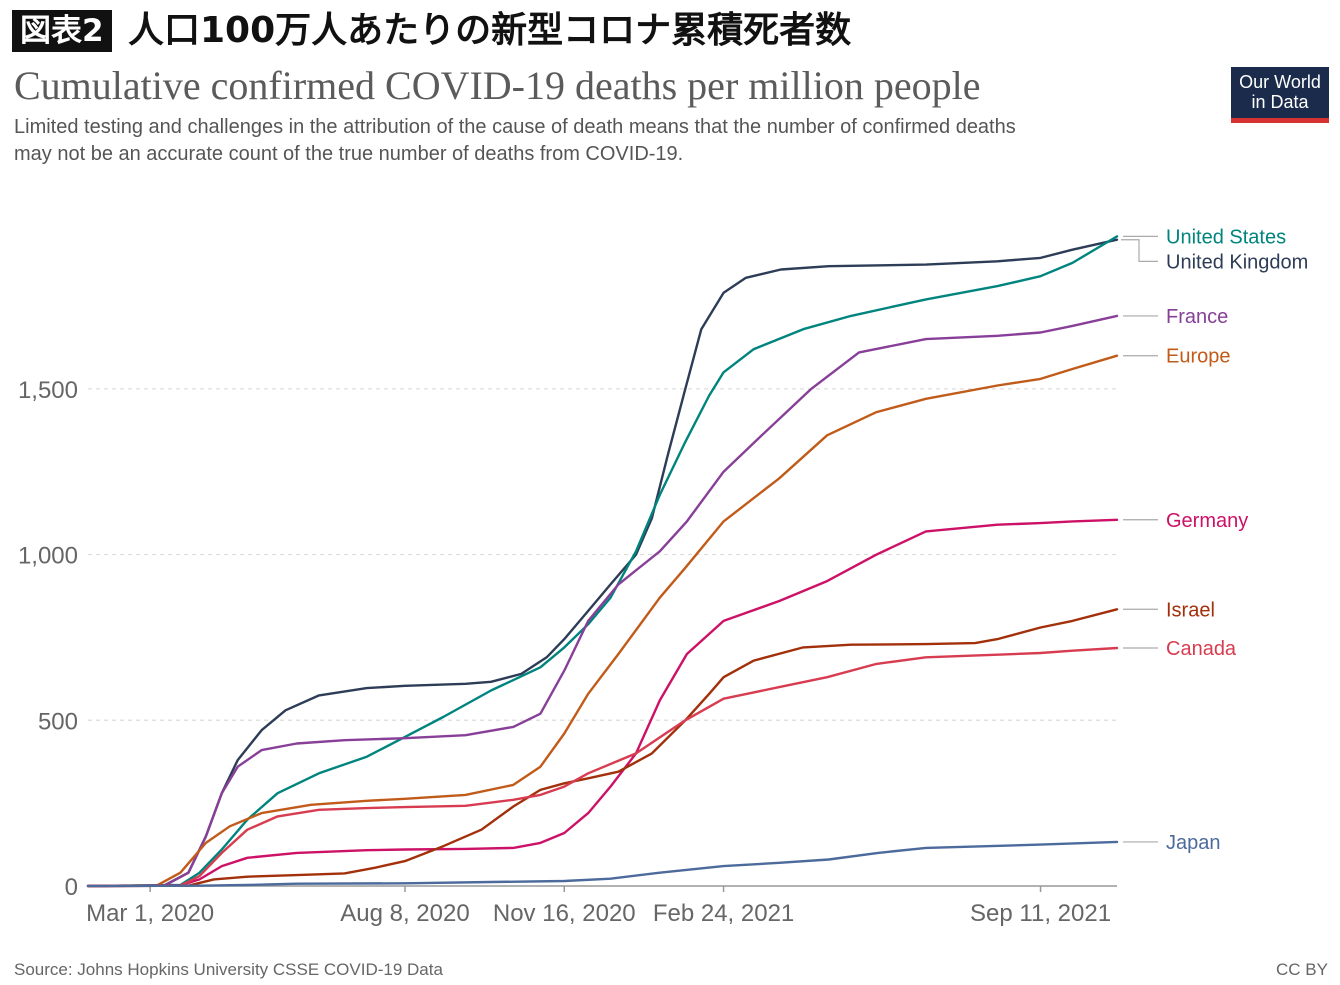 Image resolution: width=1340 pixels, height=985 pixels. Describe the element at coordinates (1226, 237) in the screenshot. I see `series-label: United States` at that location.